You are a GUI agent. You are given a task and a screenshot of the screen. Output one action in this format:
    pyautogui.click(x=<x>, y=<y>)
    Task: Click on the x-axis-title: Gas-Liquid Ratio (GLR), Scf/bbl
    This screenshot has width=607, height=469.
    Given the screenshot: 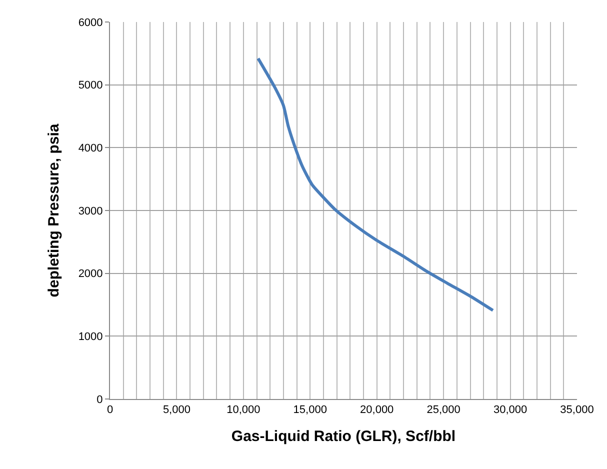 What is the action you would take?
    pyautogui.click(x=343, y=437)
    